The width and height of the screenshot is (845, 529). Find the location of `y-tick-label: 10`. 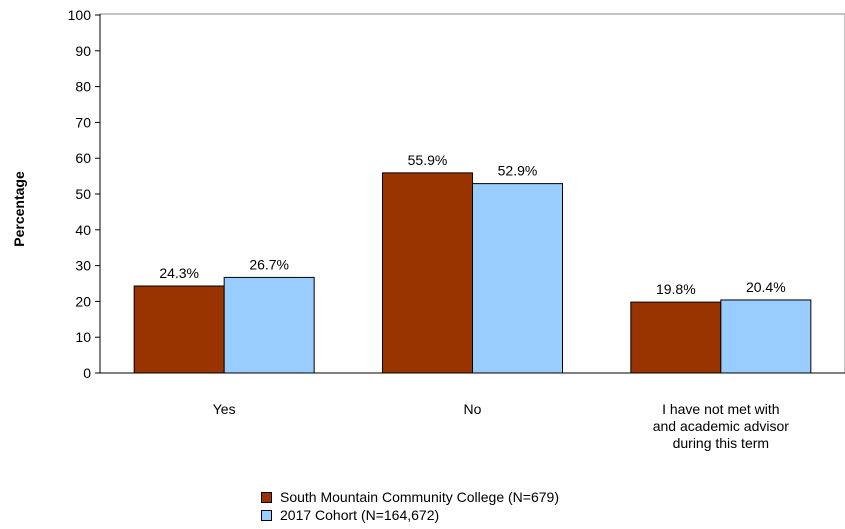

y-tick-label: 10 is located at coordinates (83, 337).